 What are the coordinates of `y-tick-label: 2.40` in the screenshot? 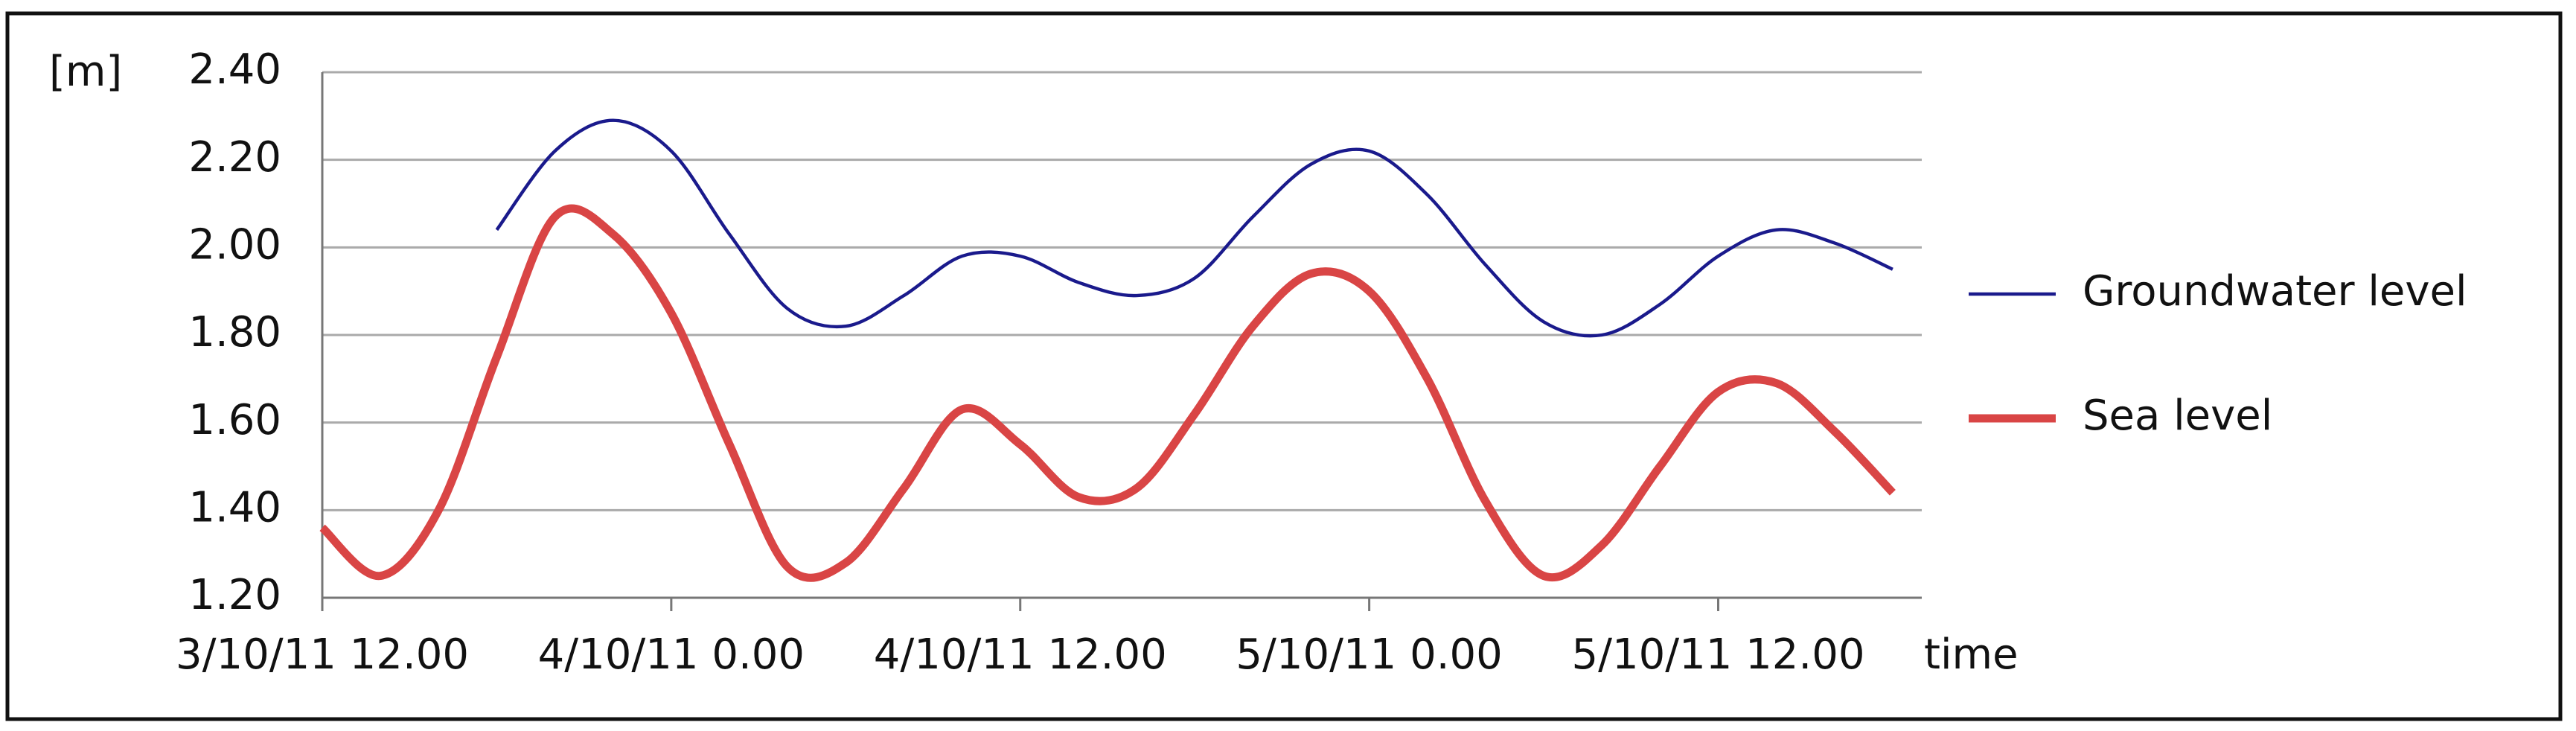 It's located at (235, 69).